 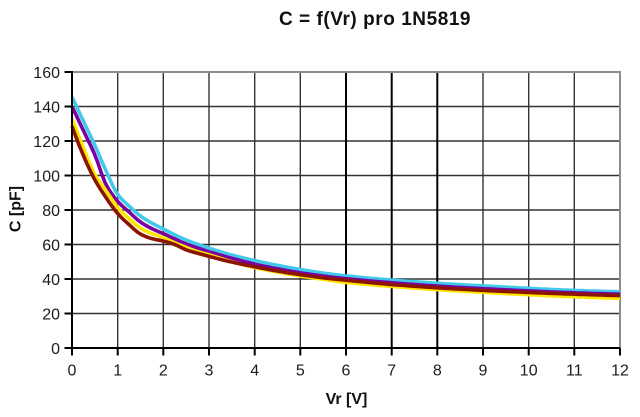 I want to click on svg-text: 7, so click(x=391, y=371).